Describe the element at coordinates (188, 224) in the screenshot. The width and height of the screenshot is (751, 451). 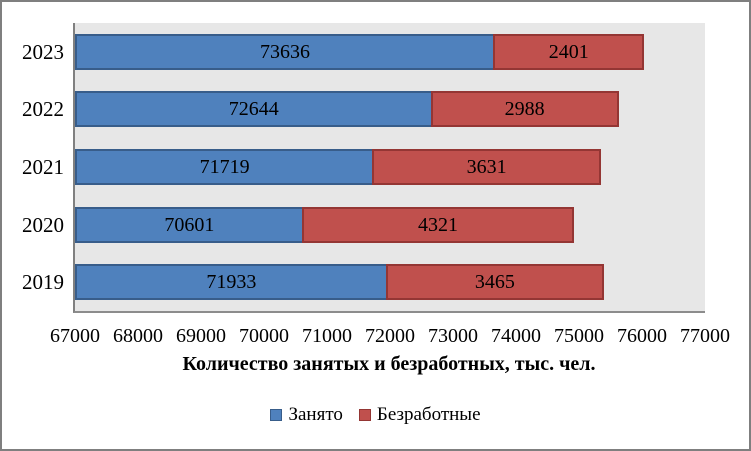
I see `bar-segment-employed-2020: 70601` at that location.